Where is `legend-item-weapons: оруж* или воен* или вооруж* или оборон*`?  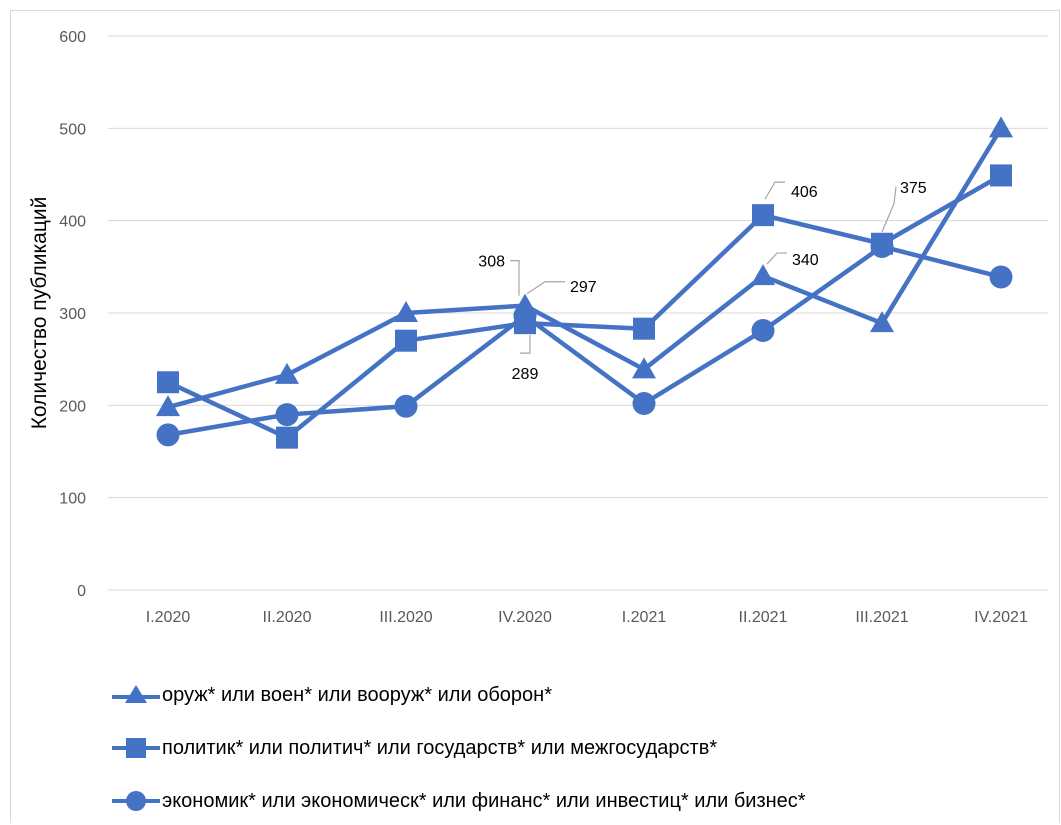
legend-item-weapons: оруж* или воен* или вооруж* или оборон* is located at coordinates (332, 695).